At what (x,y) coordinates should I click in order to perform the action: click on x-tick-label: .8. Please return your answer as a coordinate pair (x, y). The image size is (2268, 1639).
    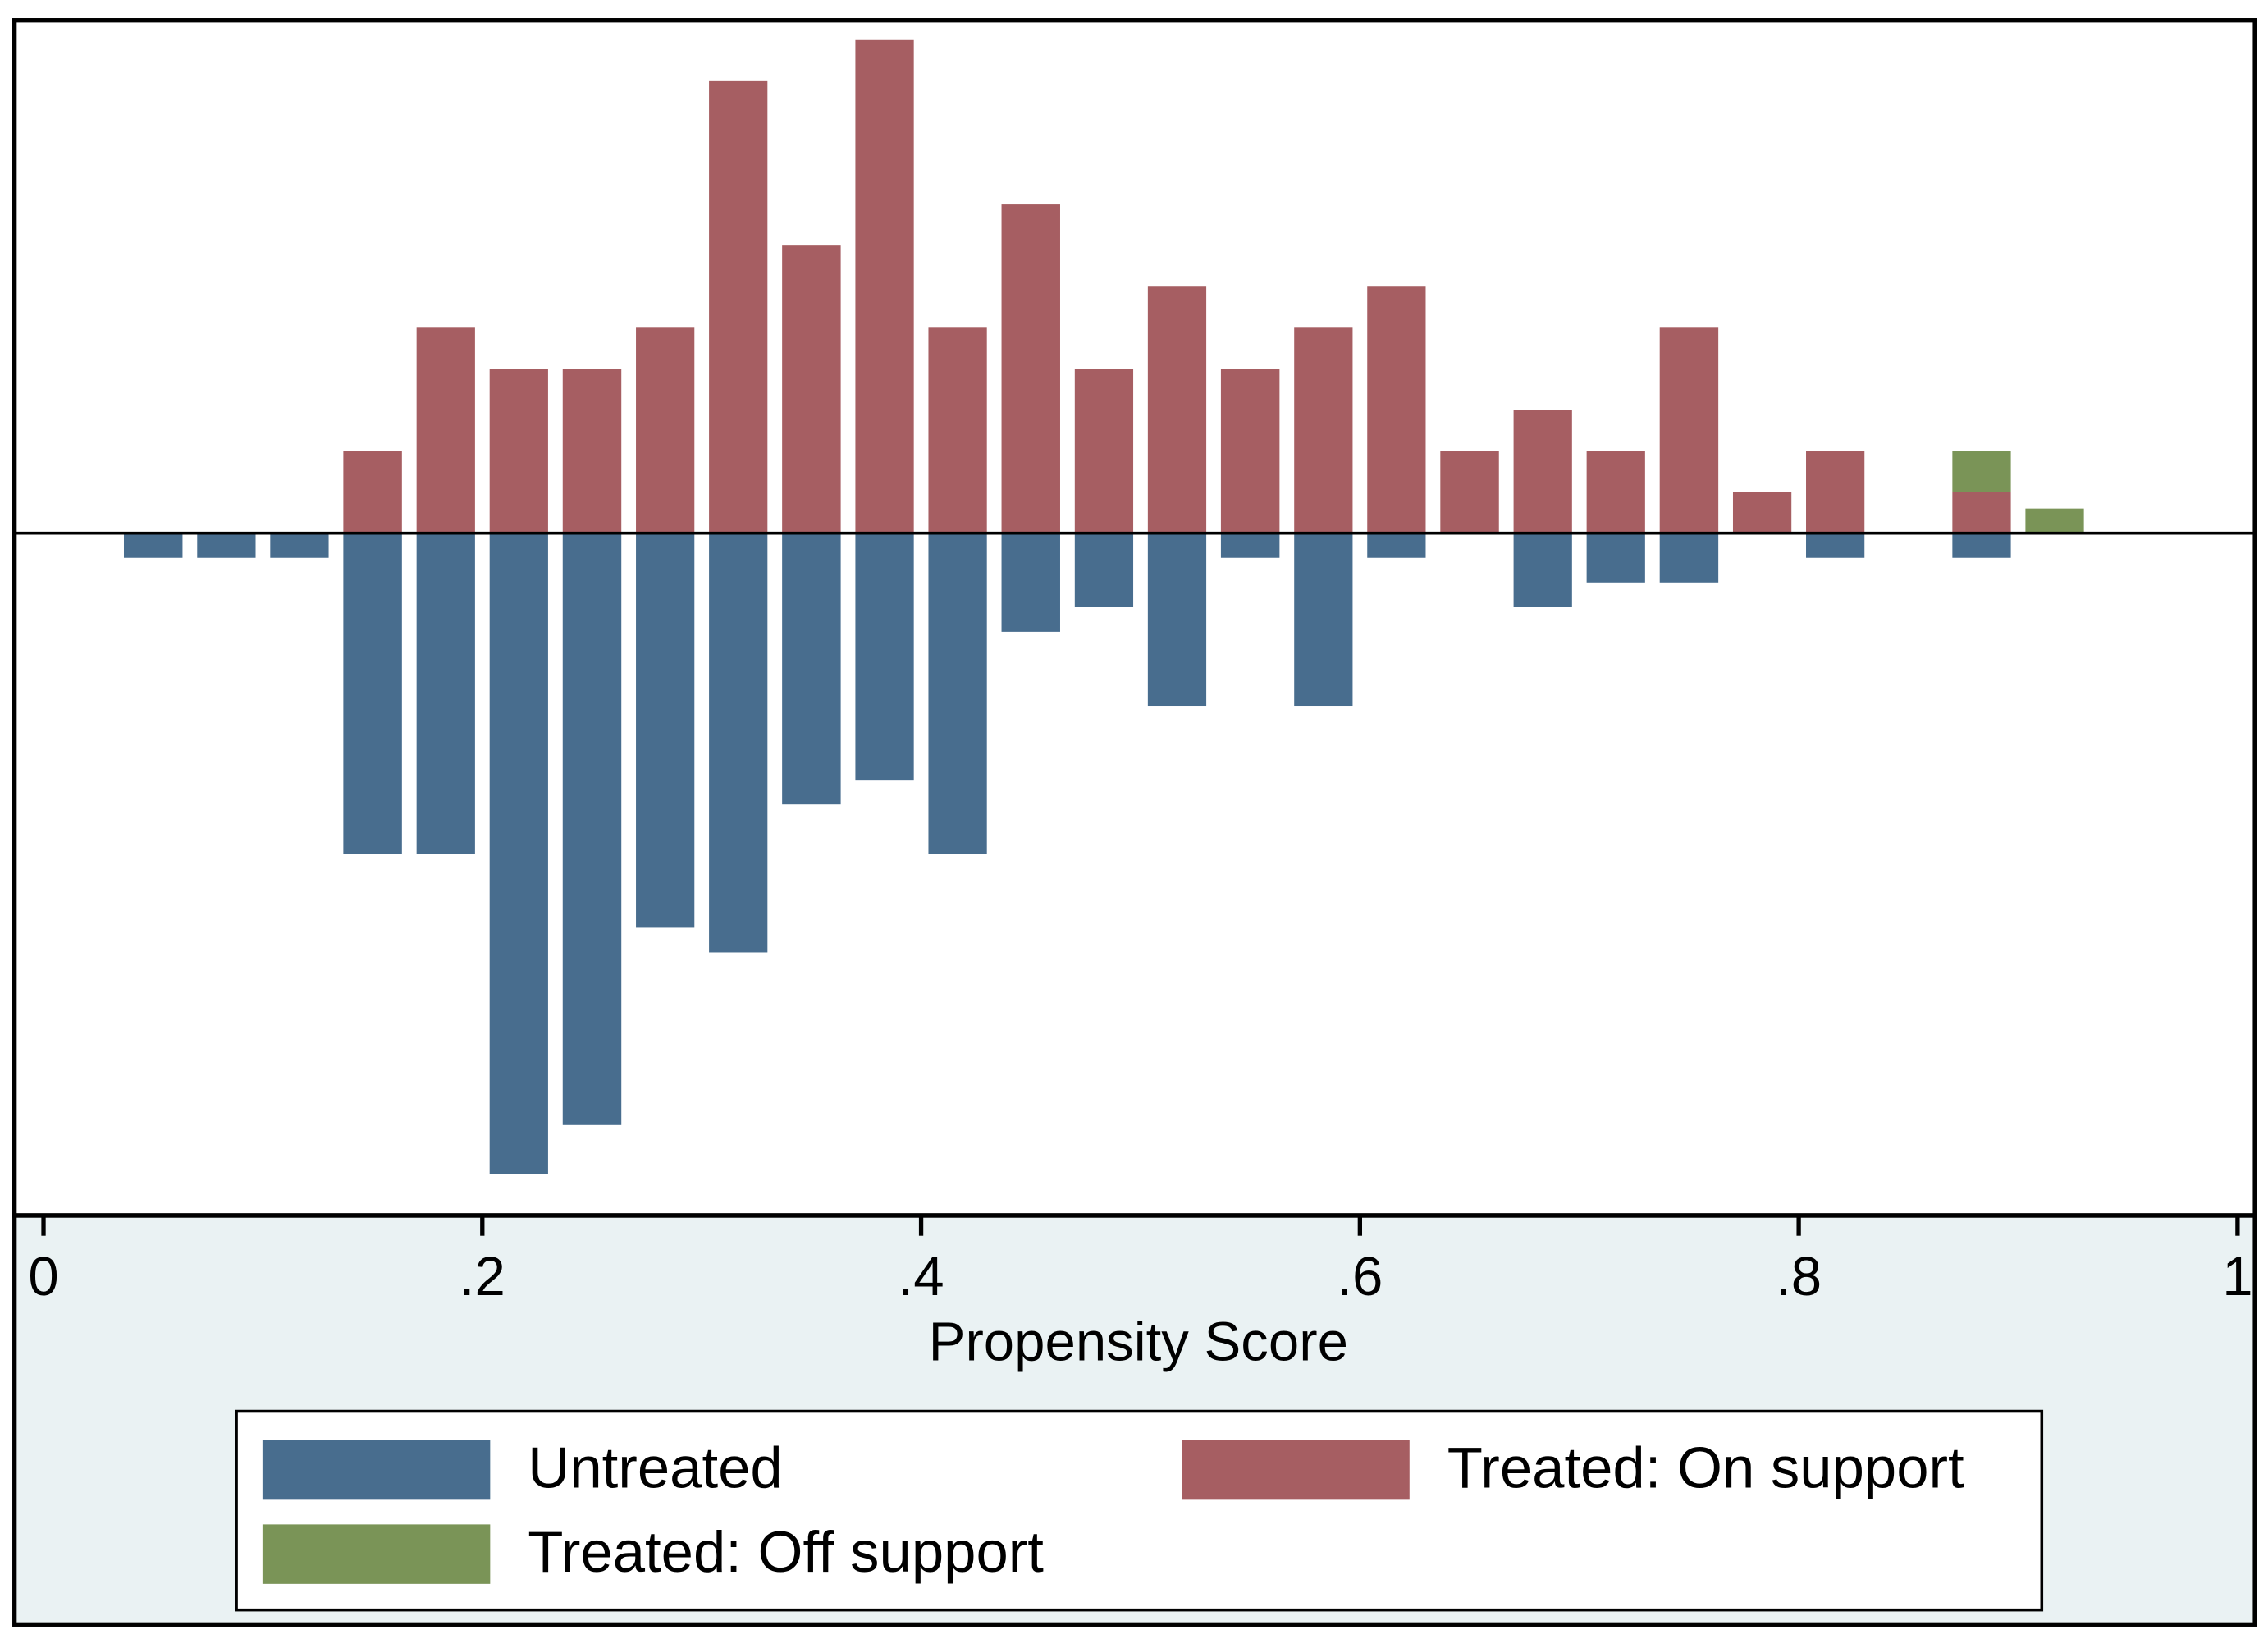
    Looking at the image, I should click on (1799, 1276).